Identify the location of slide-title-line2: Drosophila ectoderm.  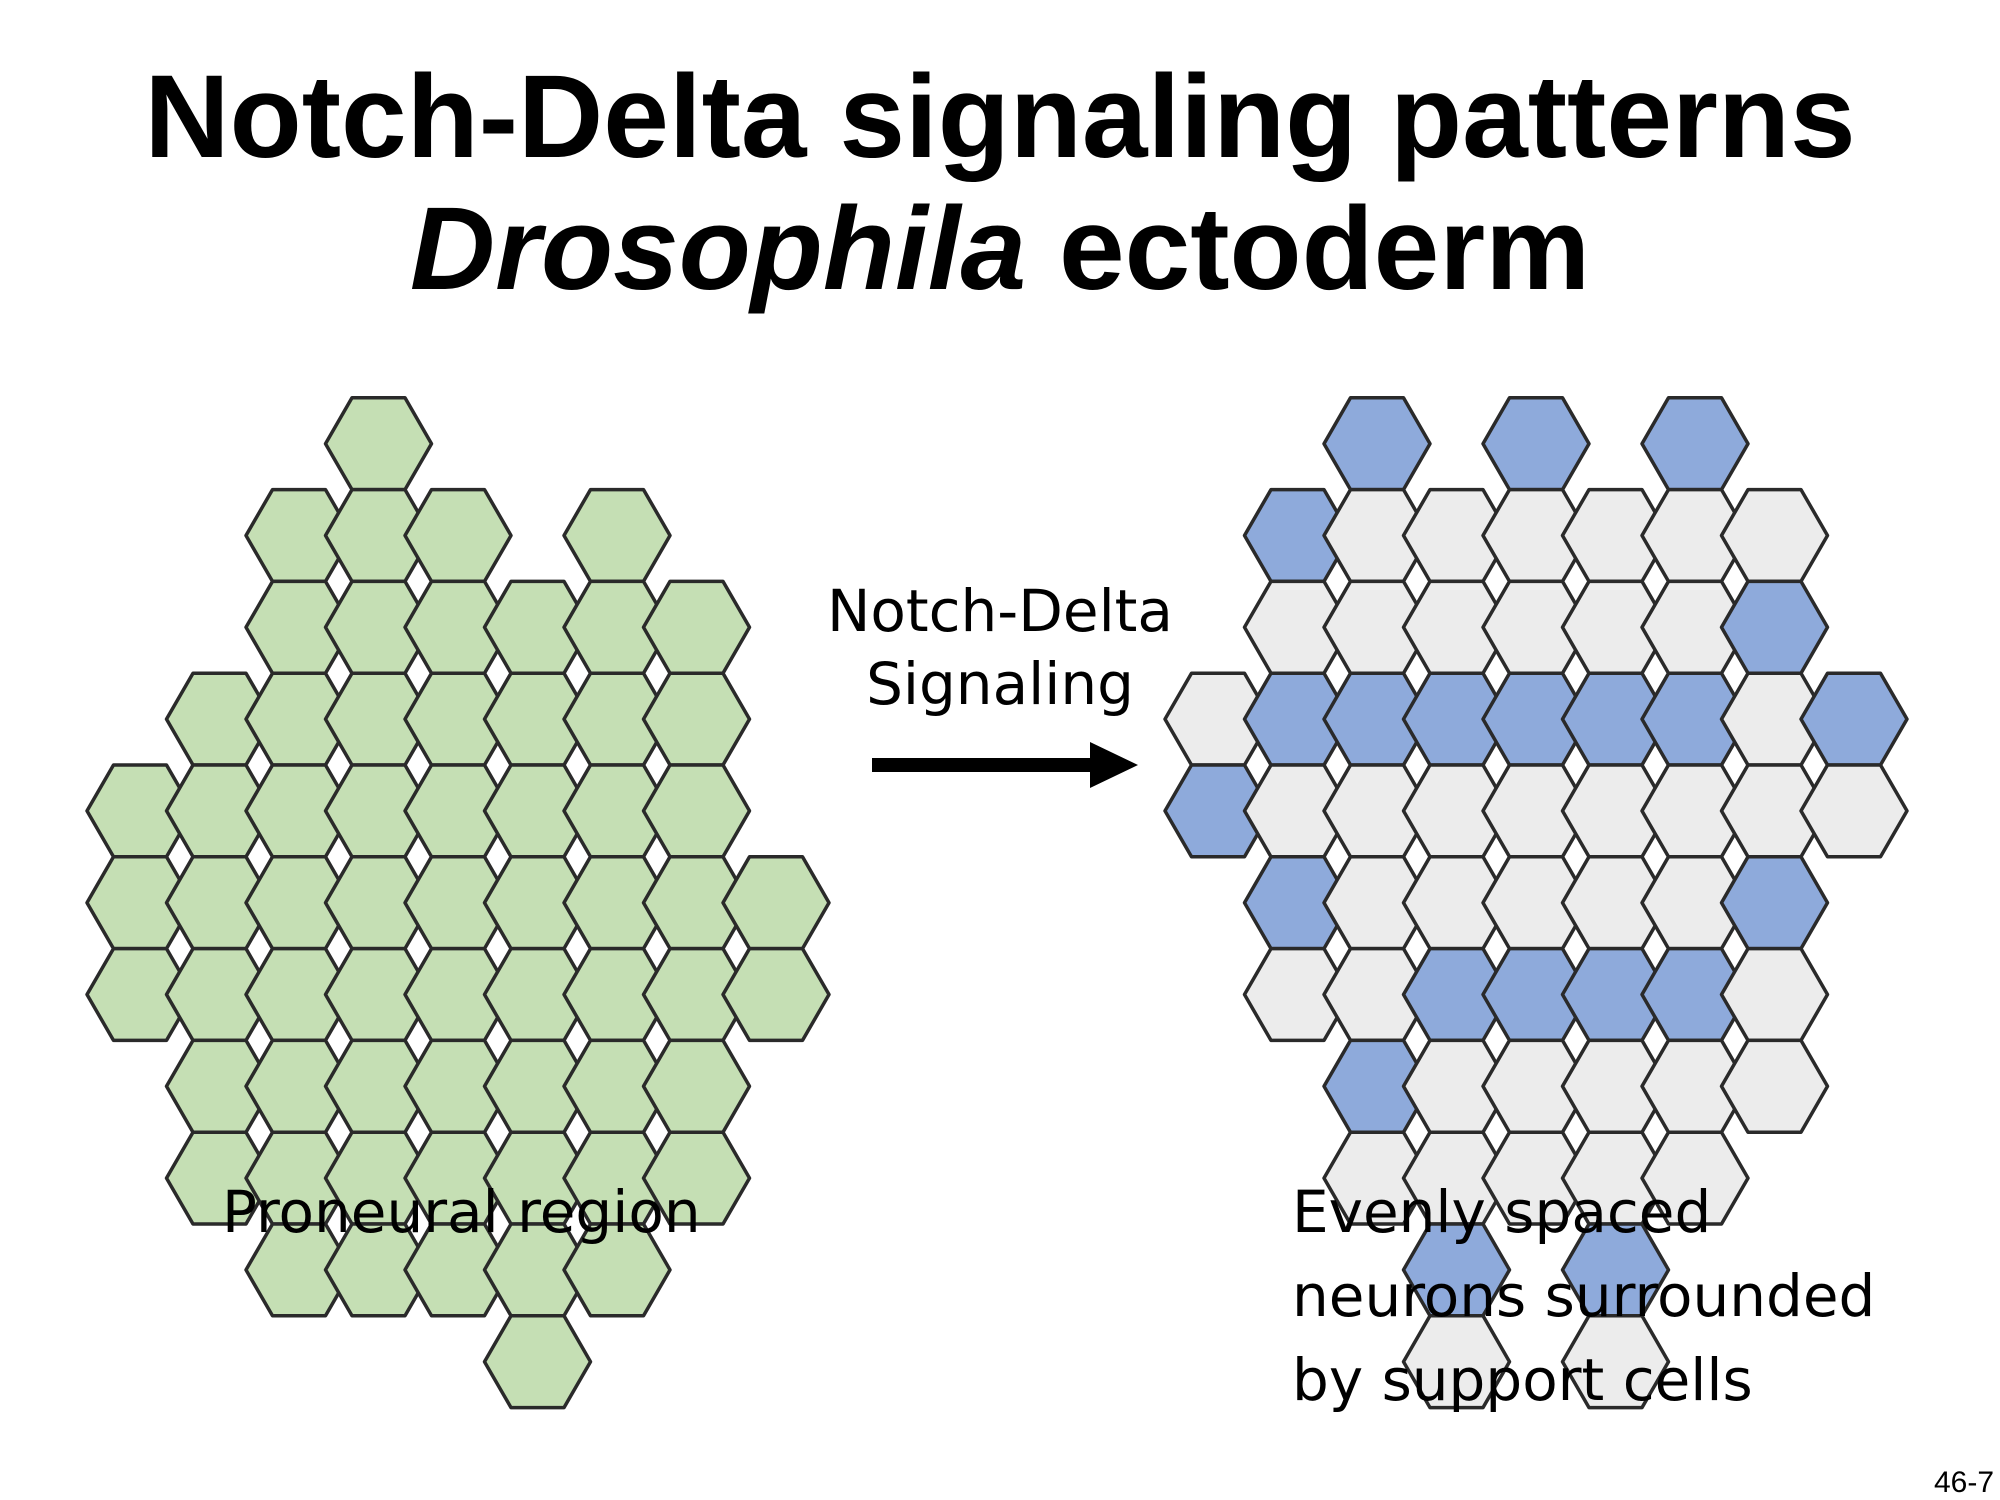
(1000, 249).